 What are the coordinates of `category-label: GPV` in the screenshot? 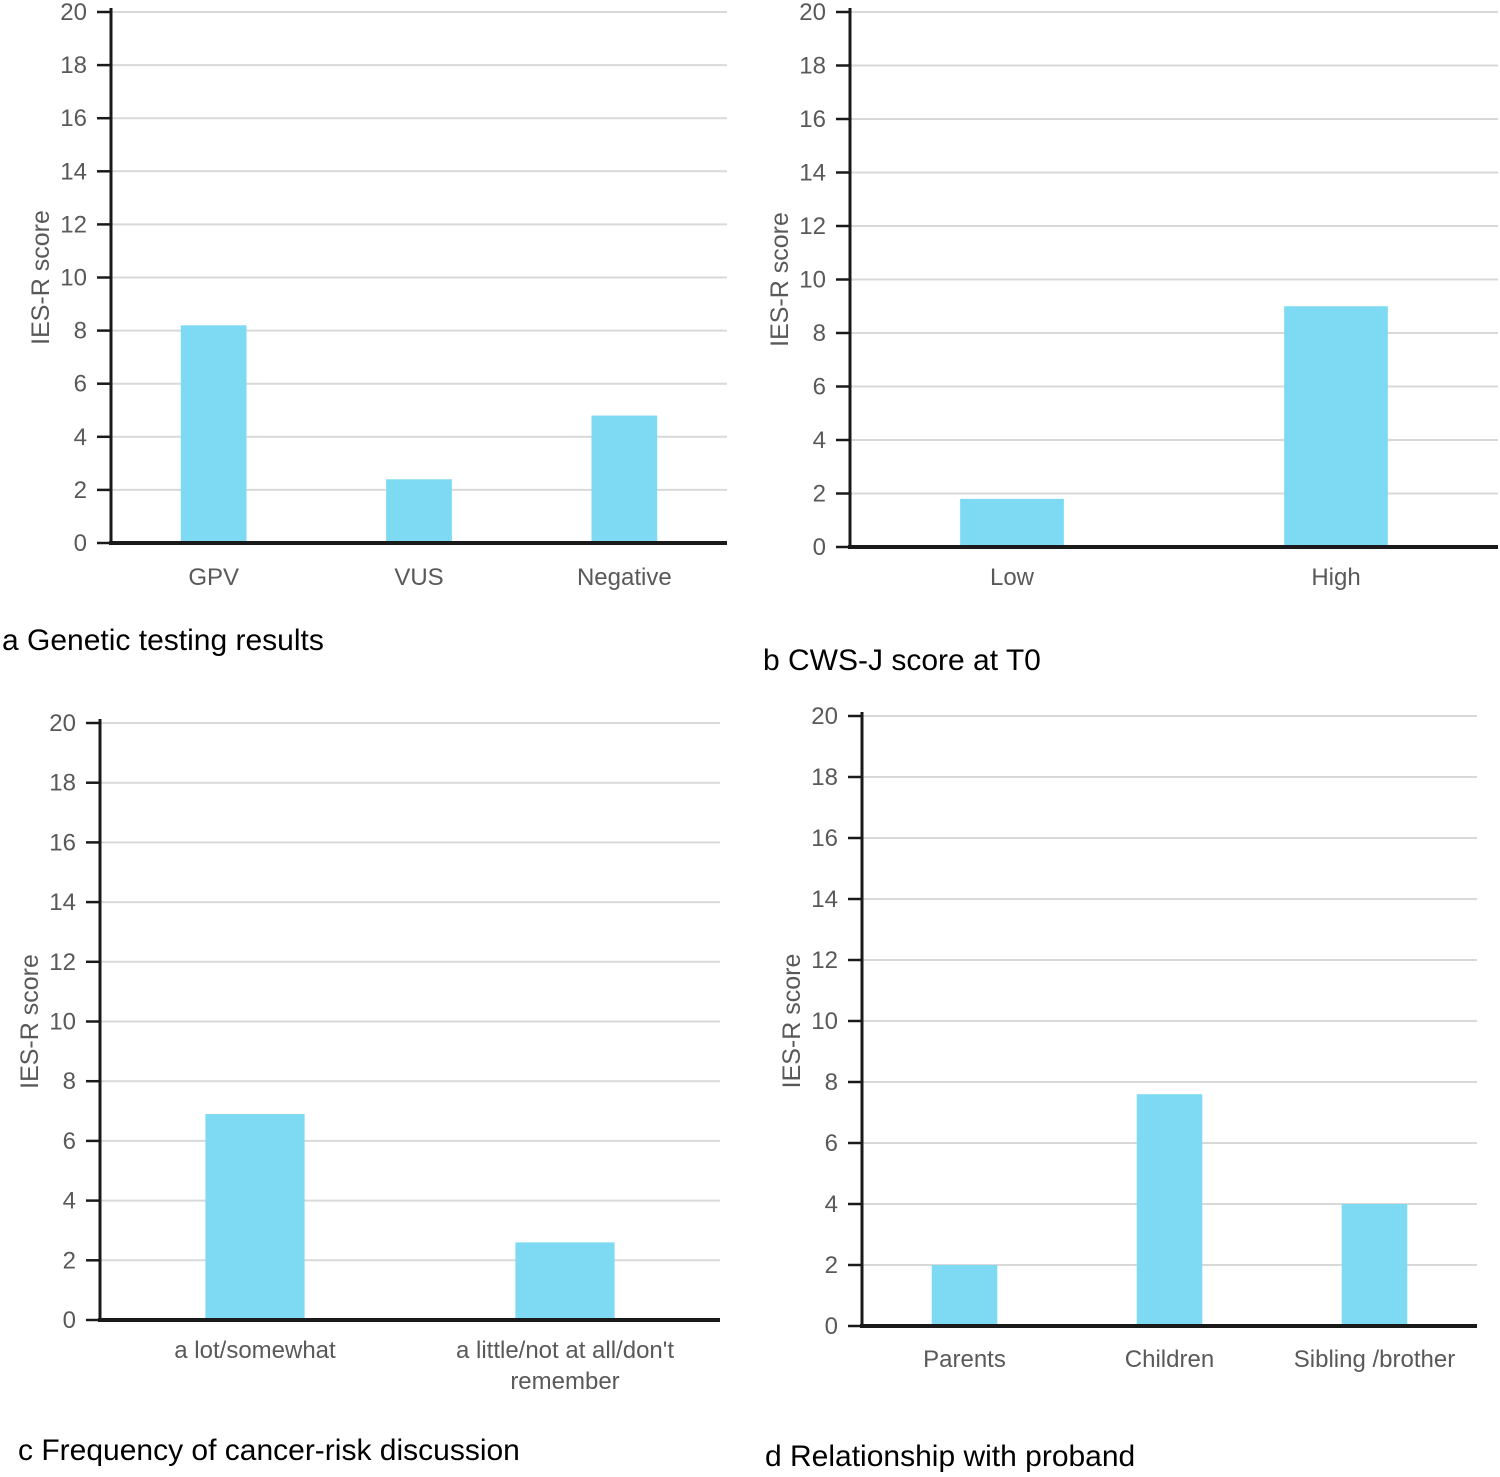 It's located at (213, 577).